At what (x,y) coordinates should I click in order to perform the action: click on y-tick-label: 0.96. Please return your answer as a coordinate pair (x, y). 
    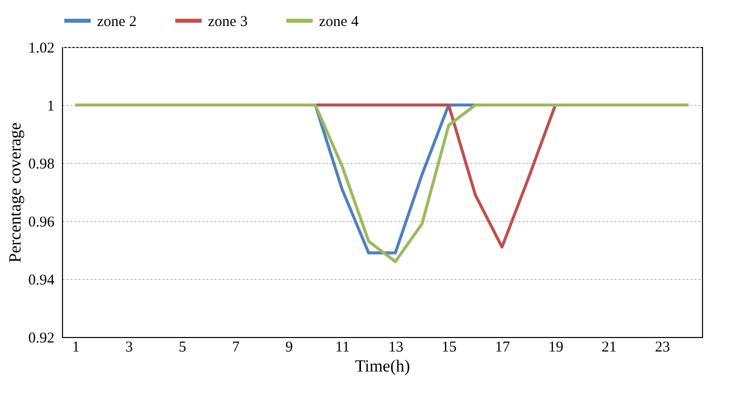
    Looking at the image, I should click on (41, 222).